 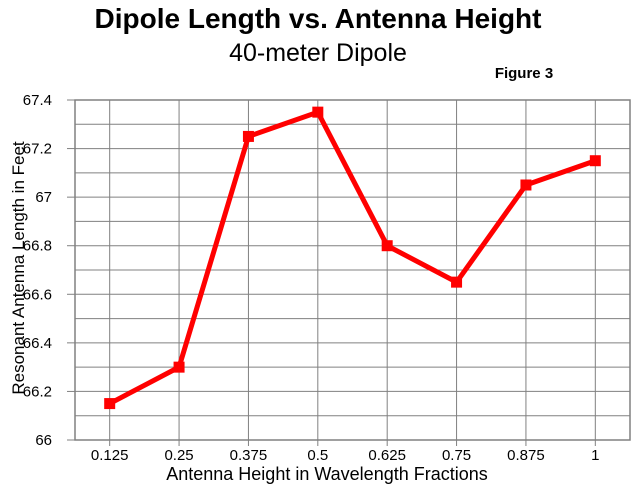 What do you see at coordinates (110, 455) in the screenshot?
I see `x-tick-label: 0.125` at bounding box center [110, 455].